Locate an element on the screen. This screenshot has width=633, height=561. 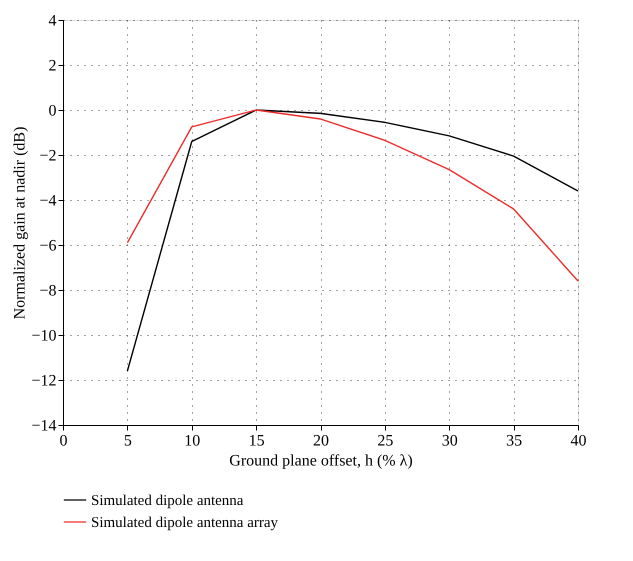
x-tick-label: 0 is located at coordinates (64, 441).